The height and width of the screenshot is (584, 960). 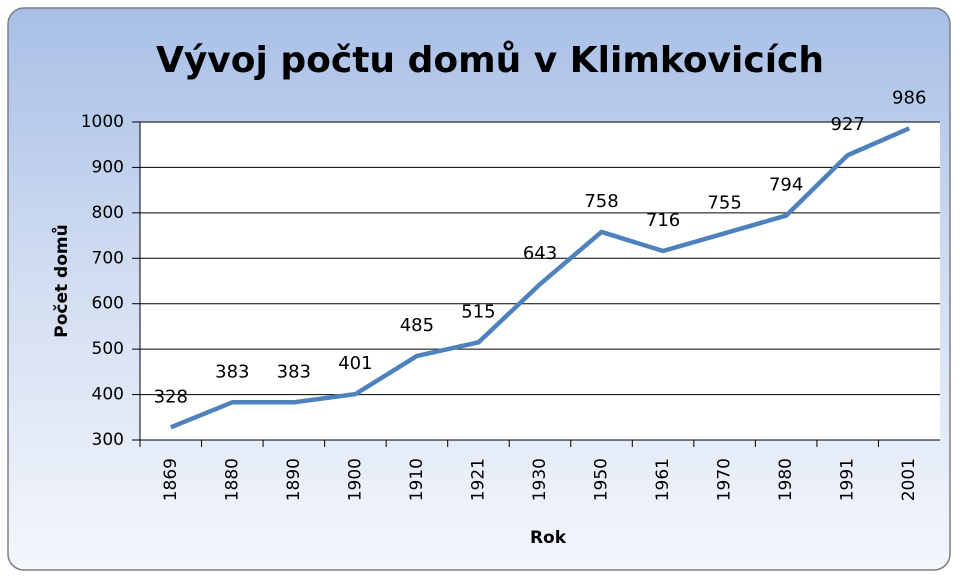 I want to click on y-tick-label: 900, so click(x=108, y=167).